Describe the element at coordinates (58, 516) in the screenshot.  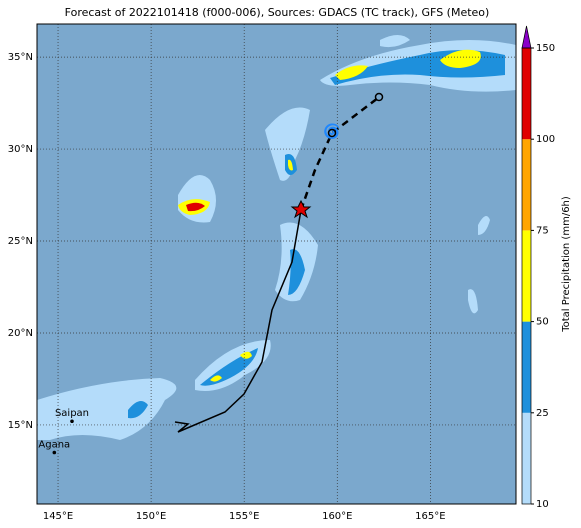
I see `x-tick-label: 145°E` at that location.